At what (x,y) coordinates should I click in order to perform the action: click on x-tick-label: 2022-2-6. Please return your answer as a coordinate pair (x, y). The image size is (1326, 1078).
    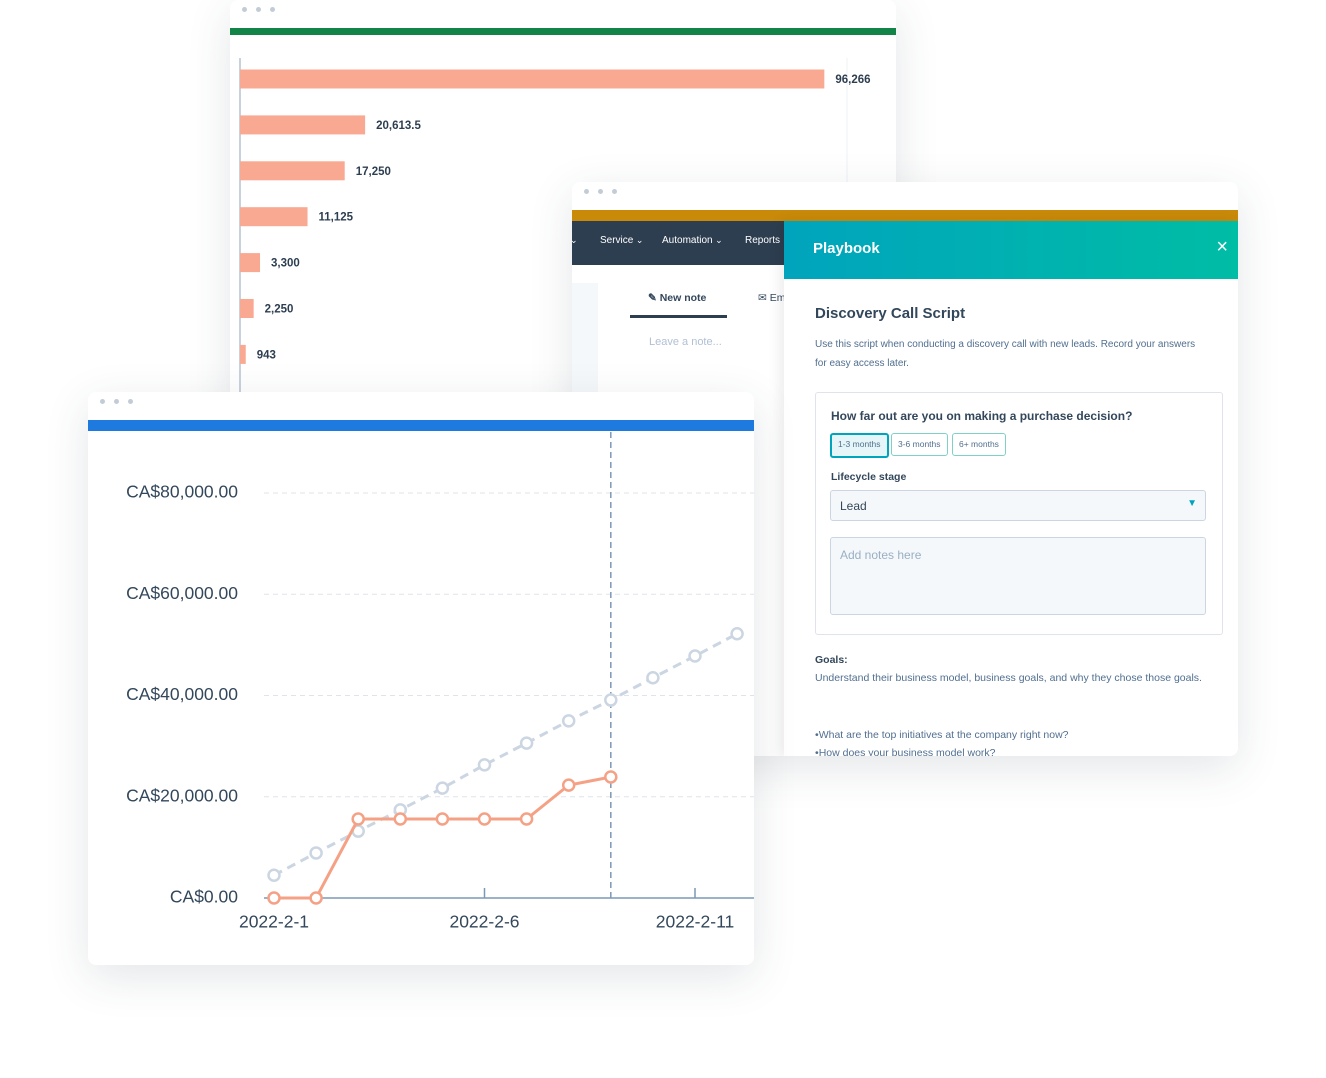
    Looking at the image, I should click on (484, 922).